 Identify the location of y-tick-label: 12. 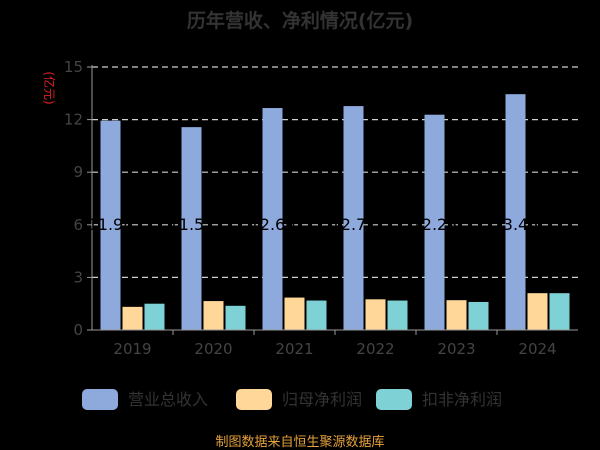
(73, 120).